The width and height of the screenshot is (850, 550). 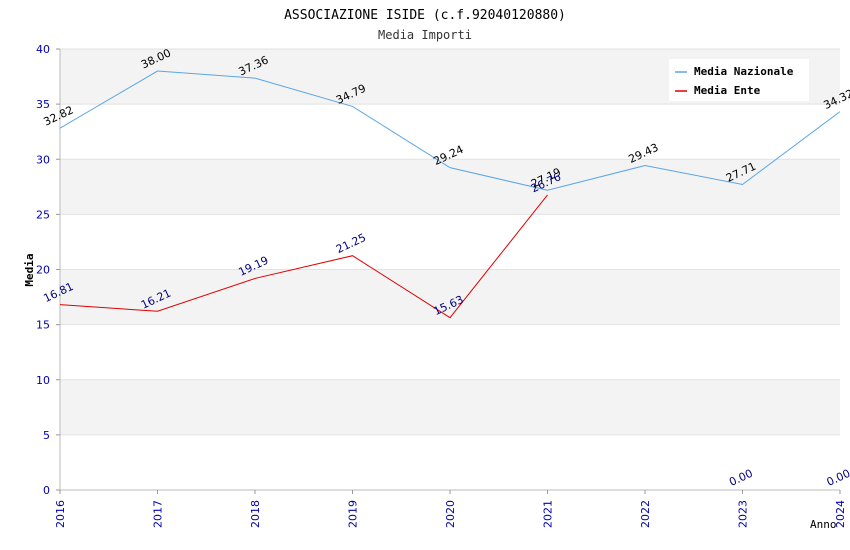 What do you see at coordinates (158, 514) in the screenshot?
I see `x-tick-label: 2017` at bounding box center [158, 514].